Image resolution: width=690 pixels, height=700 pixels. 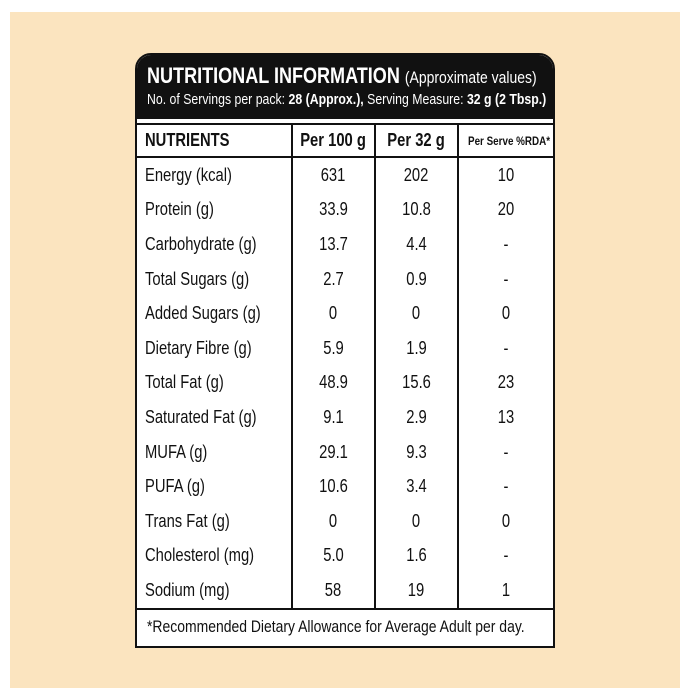 I want to click on nutrient-value: 10, so click(x=505, y=175).